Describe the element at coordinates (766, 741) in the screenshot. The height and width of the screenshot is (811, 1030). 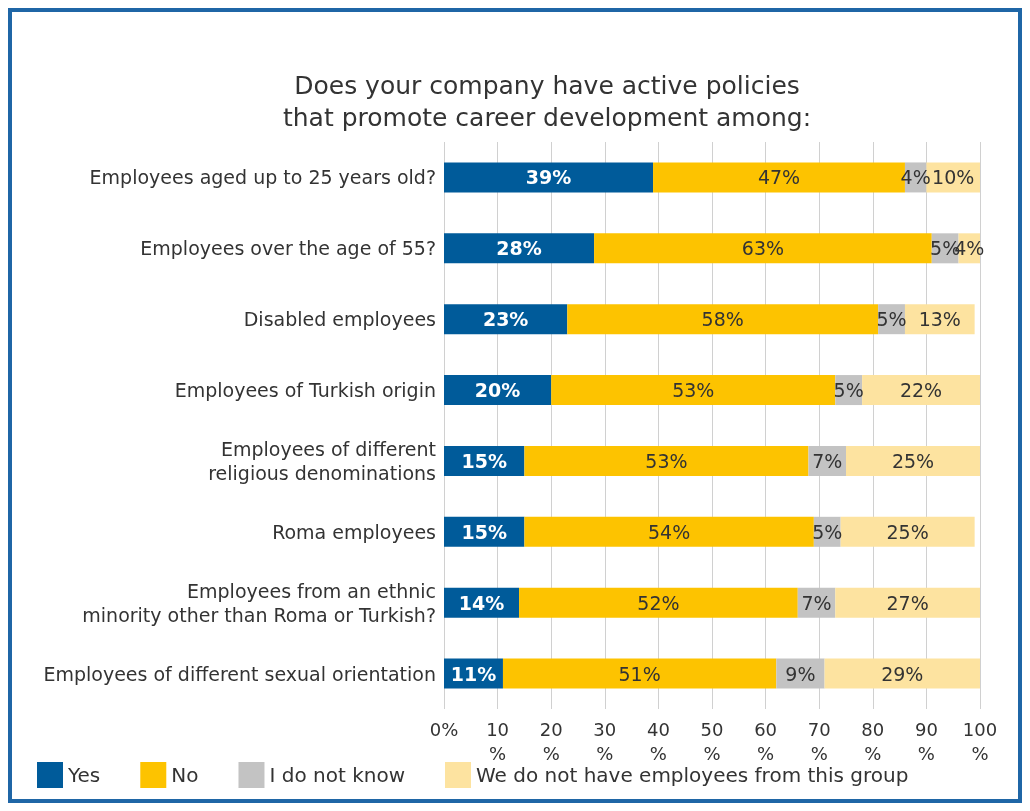
I see `x-tick-label: 60%` at that location.